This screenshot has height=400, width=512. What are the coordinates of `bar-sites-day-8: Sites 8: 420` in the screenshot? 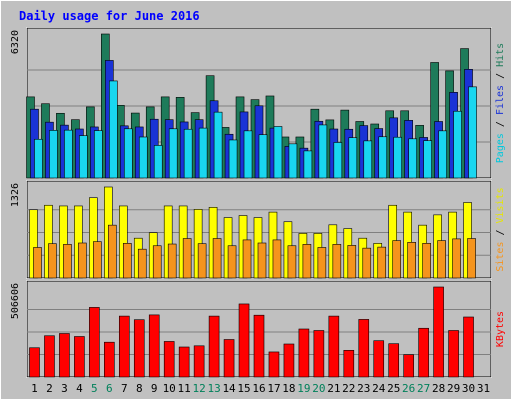 It's located at (142, 263).